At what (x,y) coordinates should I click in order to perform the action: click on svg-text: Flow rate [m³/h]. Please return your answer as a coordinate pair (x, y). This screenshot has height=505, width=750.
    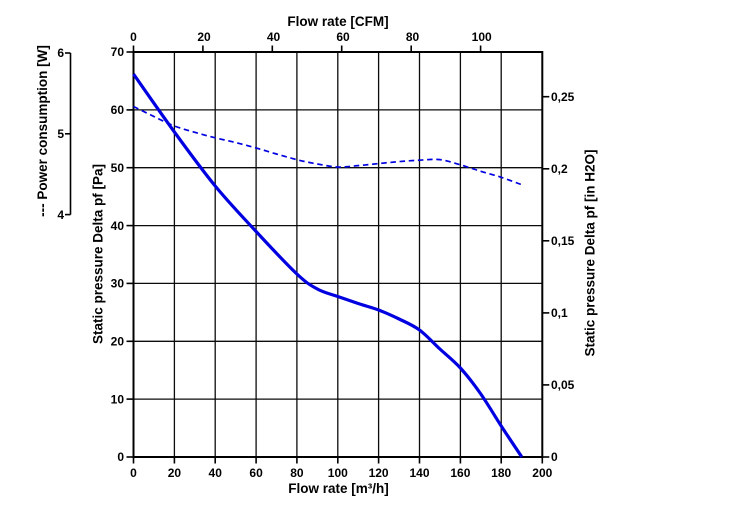
    Looking at the image, I should click on (338, 488).